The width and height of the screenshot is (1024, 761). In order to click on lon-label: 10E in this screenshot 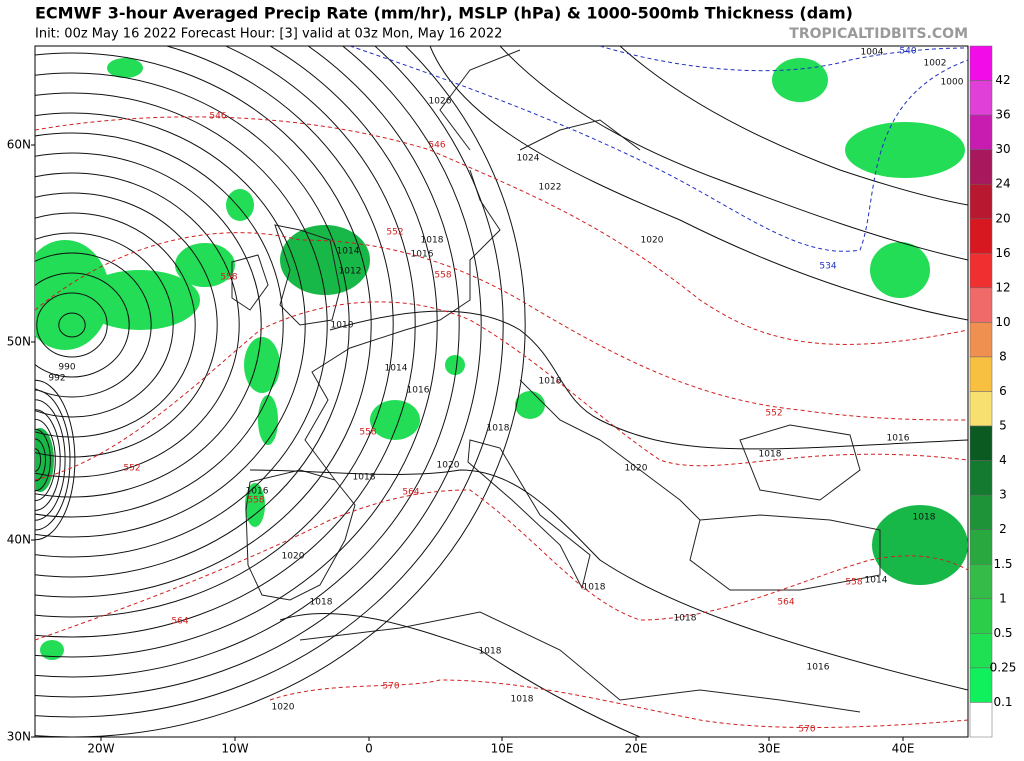, I will do `click(502, 749)`.